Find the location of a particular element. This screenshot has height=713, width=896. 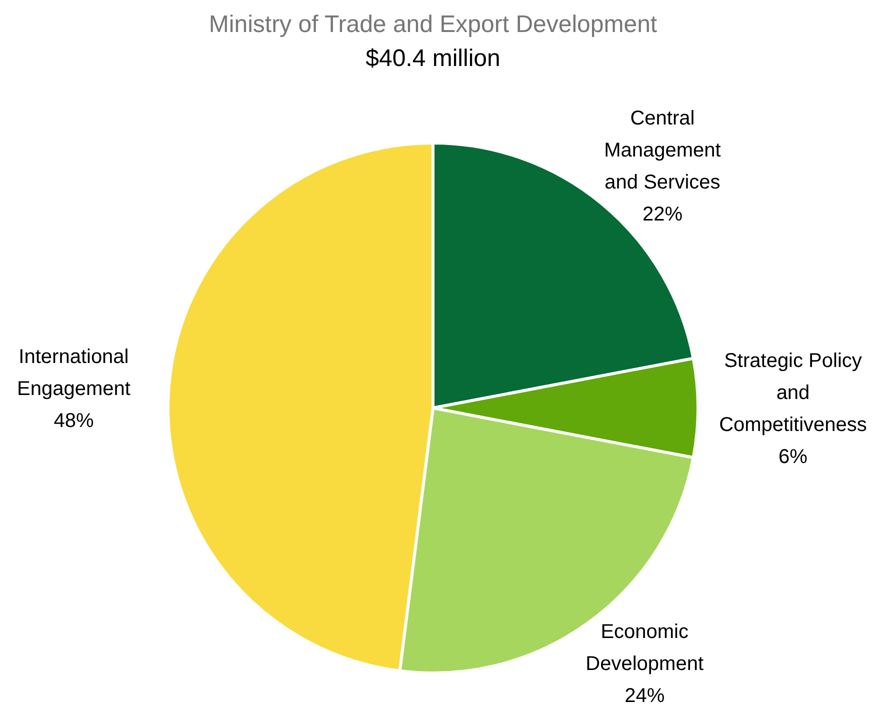

data-label: 22% is located at coordinates (662, 214).